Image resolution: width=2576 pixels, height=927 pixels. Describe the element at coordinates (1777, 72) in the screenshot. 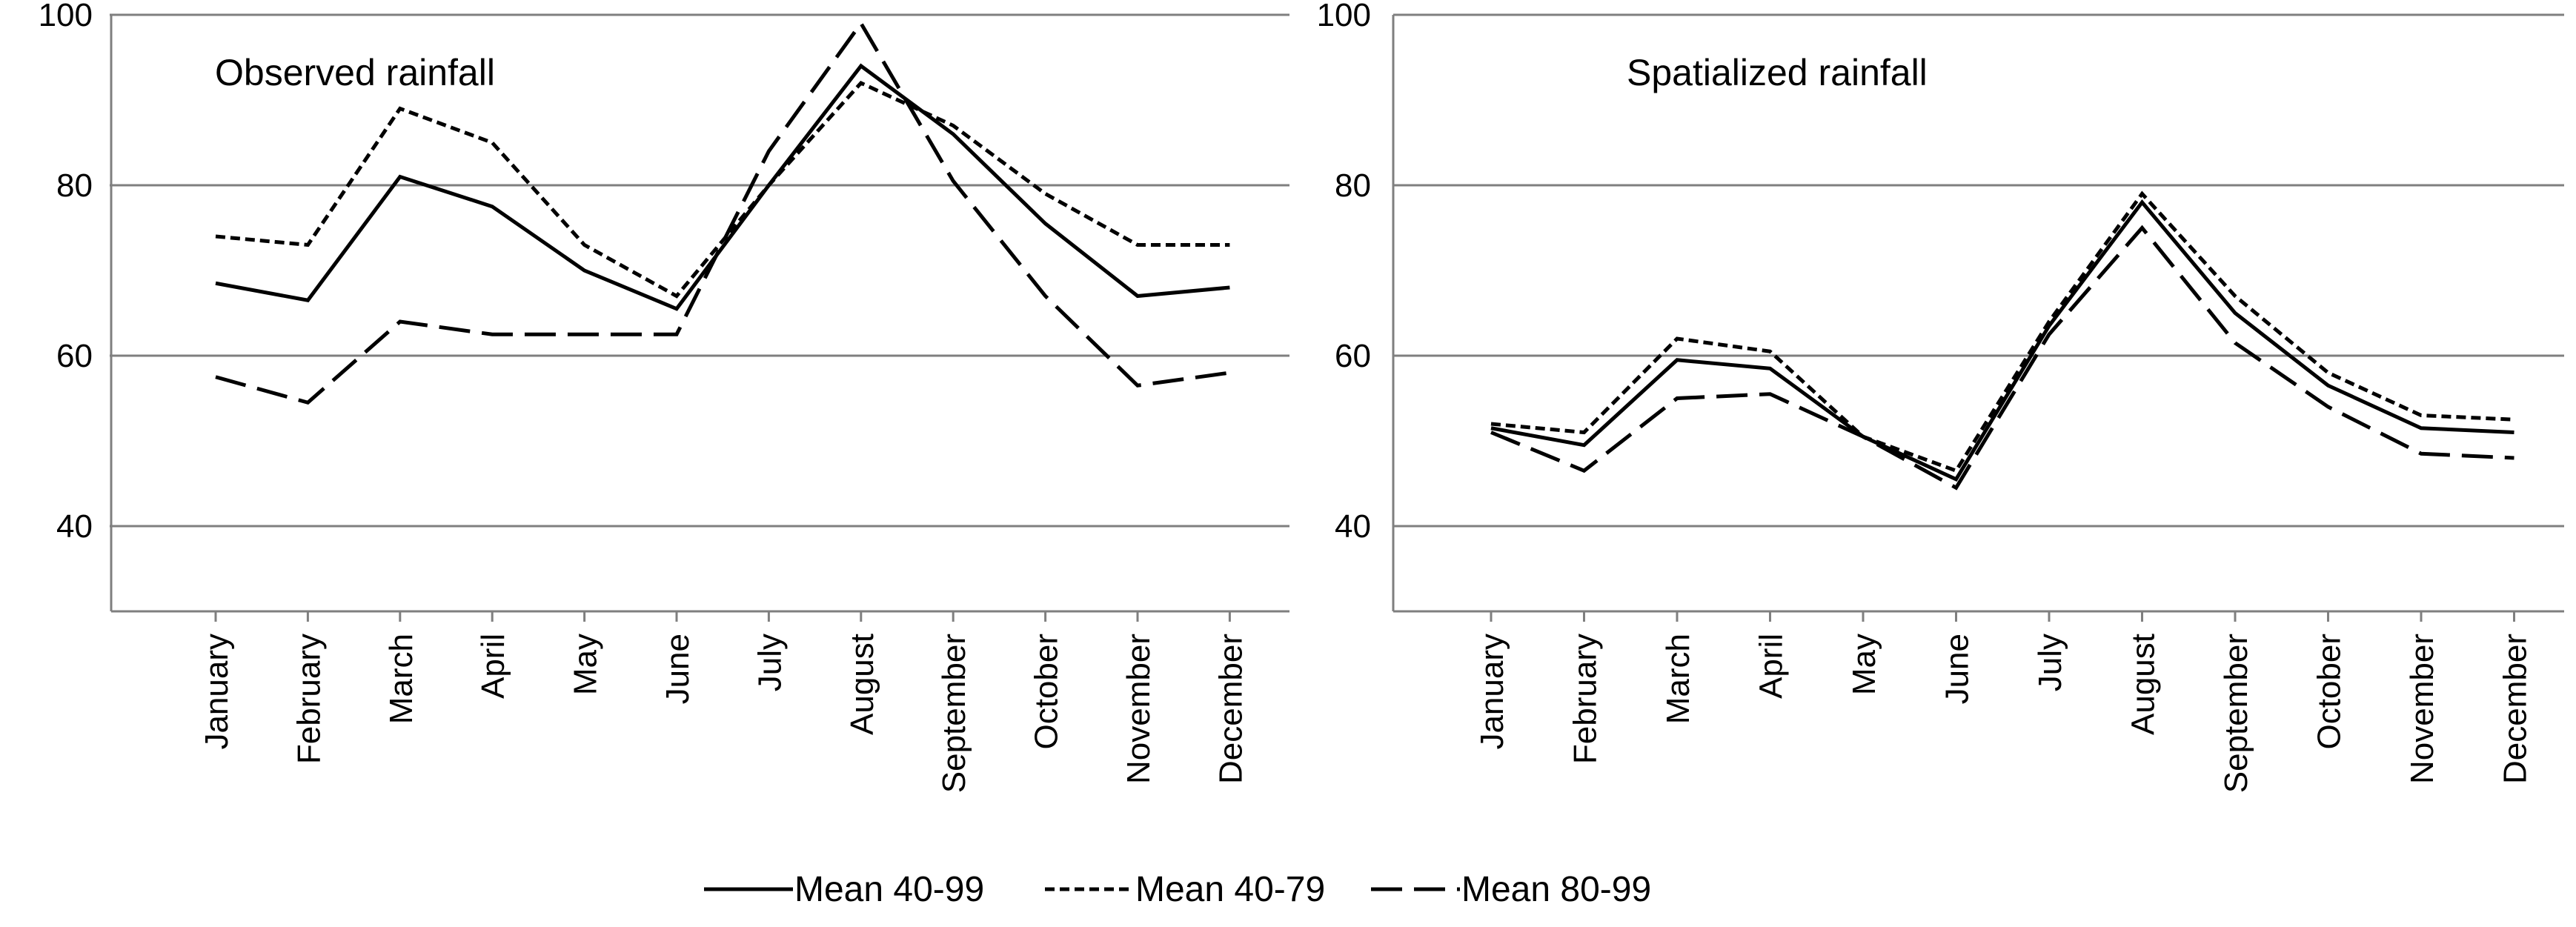

I see `panel-2-title: Spatialized rainfall` at that location.